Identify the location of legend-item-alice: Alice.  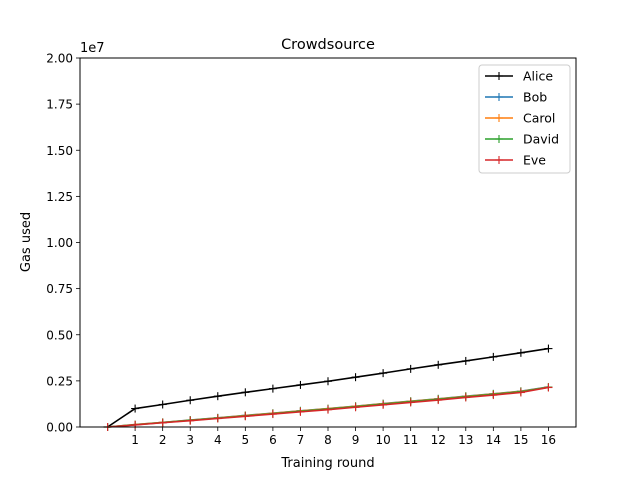
(519, 76).